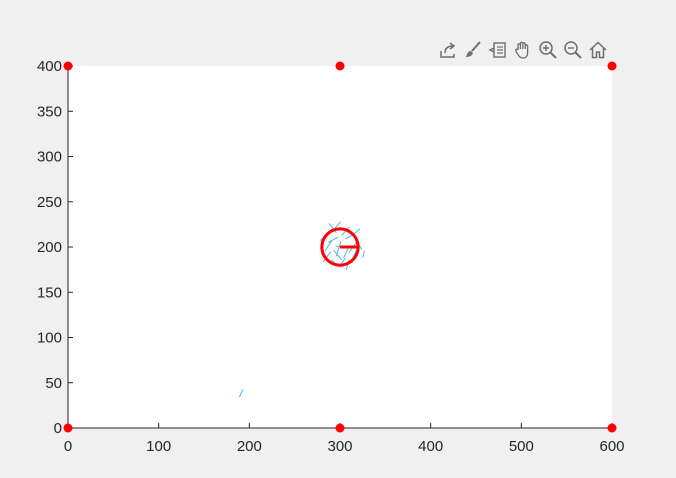 This screenshot has height=478, width=676. Describe the element at coordinates (611, 446) in the screenshot. I see `x-tick-label: 600` at that location.